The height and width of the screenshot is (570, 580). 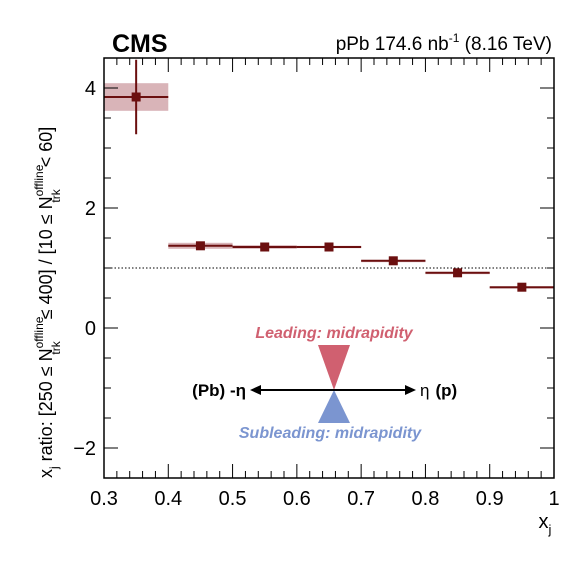 What do you see at coordinates (90, 329) in the screenshot?
I see `y-tick-label: 0` at bounding box center [90, 329].